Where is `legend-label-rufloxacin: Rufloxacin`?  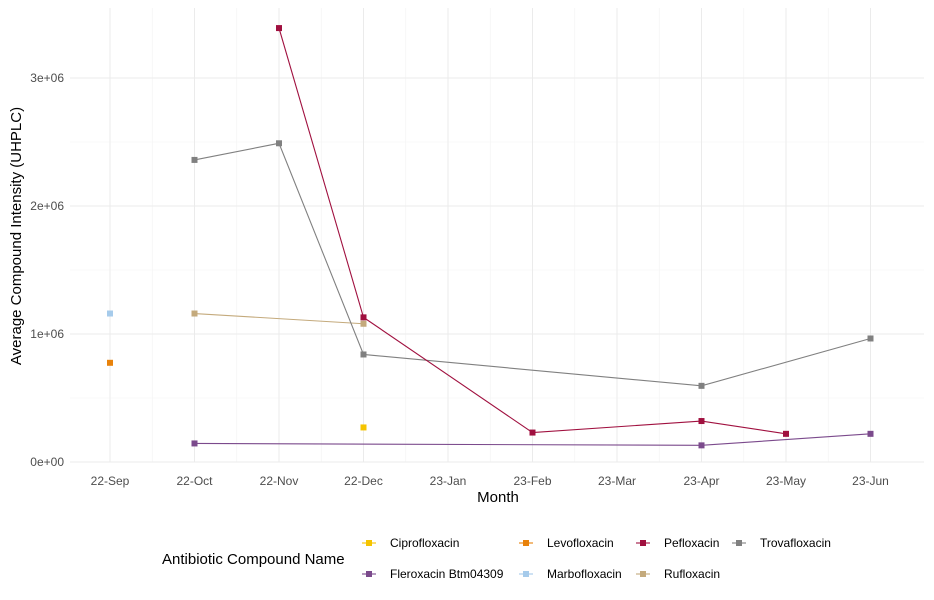 legend-label-rufloxacin: Rufloxacin is located at coordinates (692, 574).